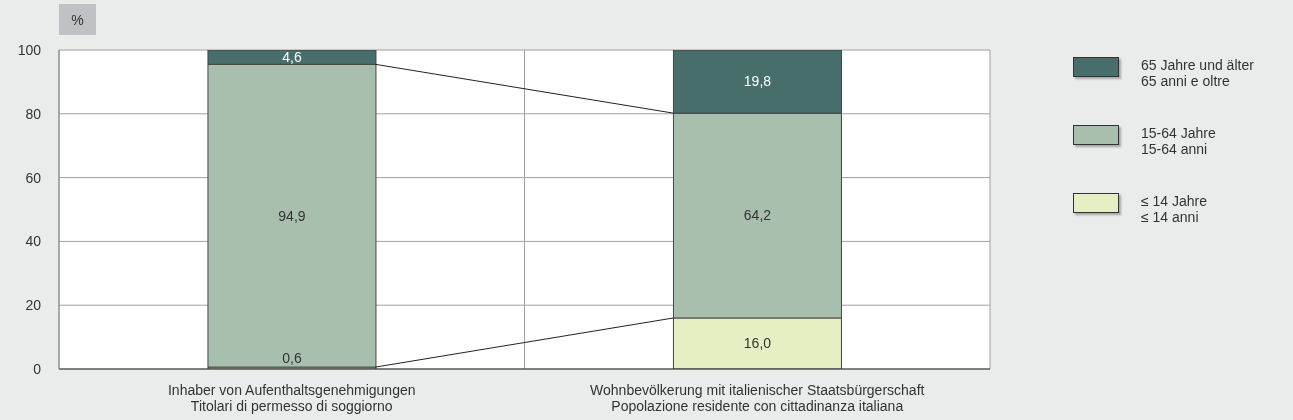 The image size is (1293, 420). Describe the element at coordinates (33, 305) in the screenshot. I see `y-tick-label: 20` at that location.